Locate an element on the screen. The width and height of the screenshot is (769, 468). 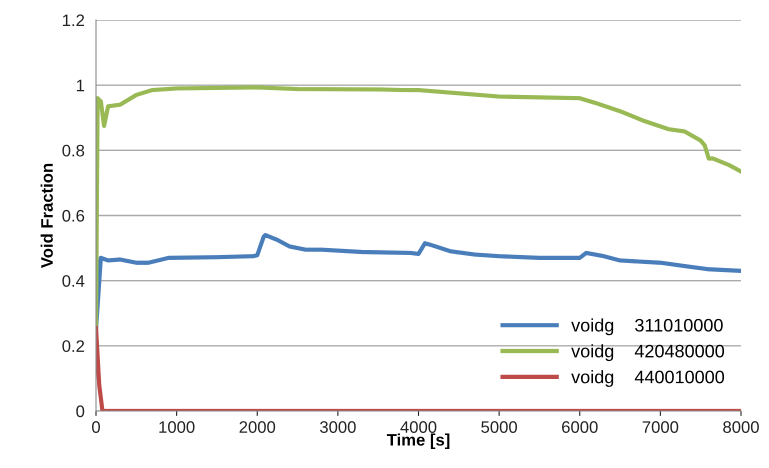
x-tick-label: 0 is located at coordinates (96, 427).